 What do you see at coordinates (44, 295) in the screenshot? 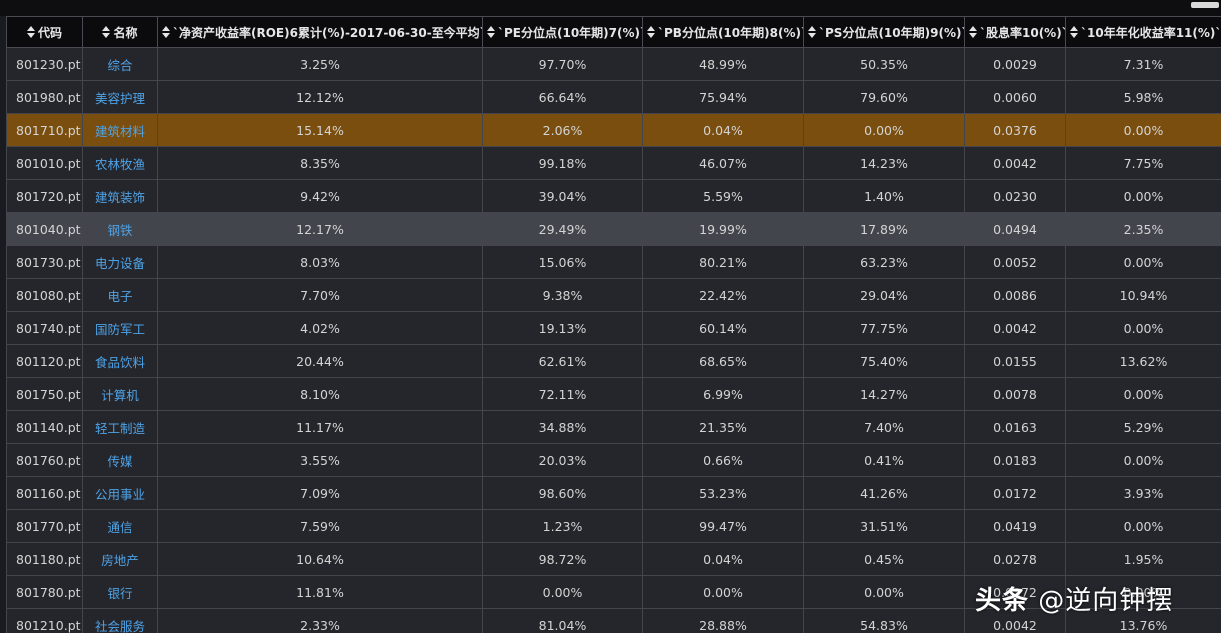
I see `cell-code: 801080.pt` at bounding box center [44, 295].